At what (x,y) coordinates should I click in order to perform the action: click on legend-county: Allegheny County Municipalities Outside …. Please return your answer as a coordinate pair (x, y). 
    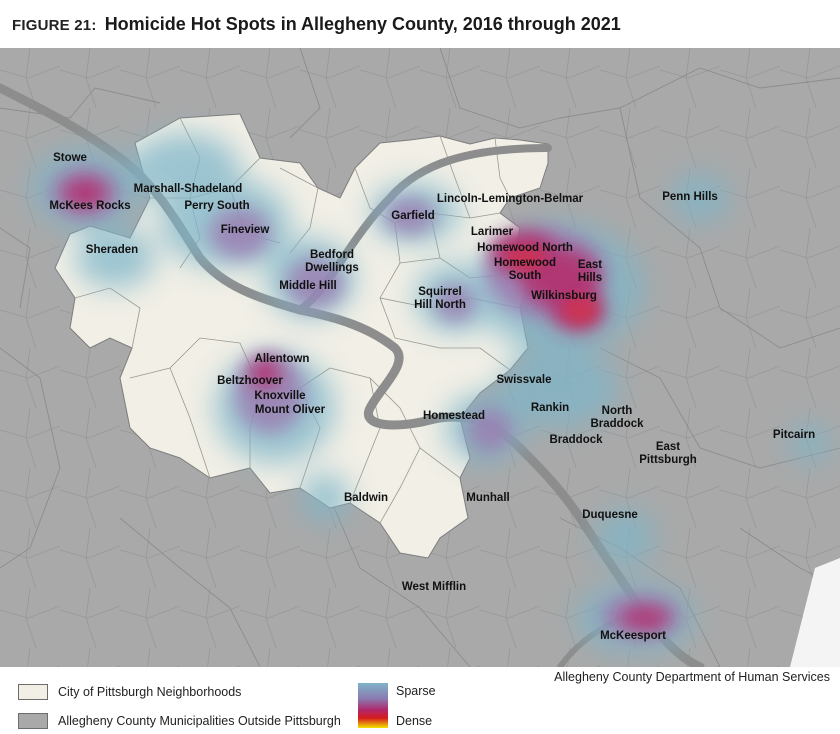
    Looking at the image, I should click on (179, 721).